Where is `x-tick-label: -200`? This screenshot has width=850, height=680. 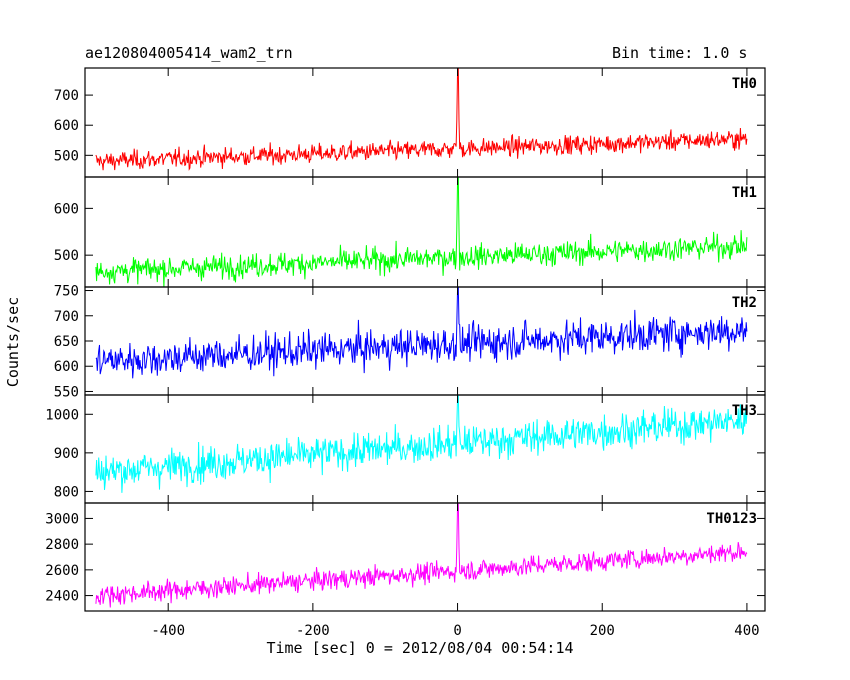
x-tick-label: -200 is located at coordinates (313, 631).